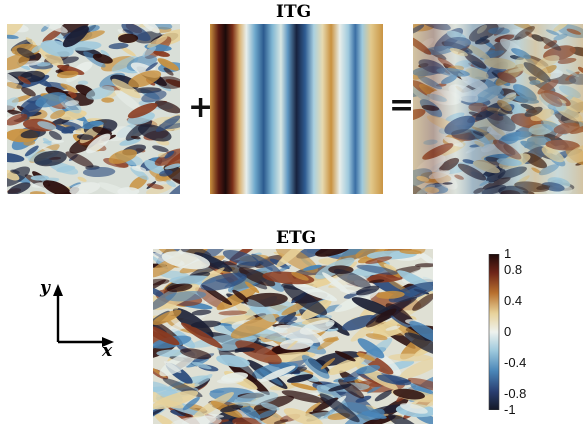  I want to click on colorbar-tick-label: 0, so click(508, 331).